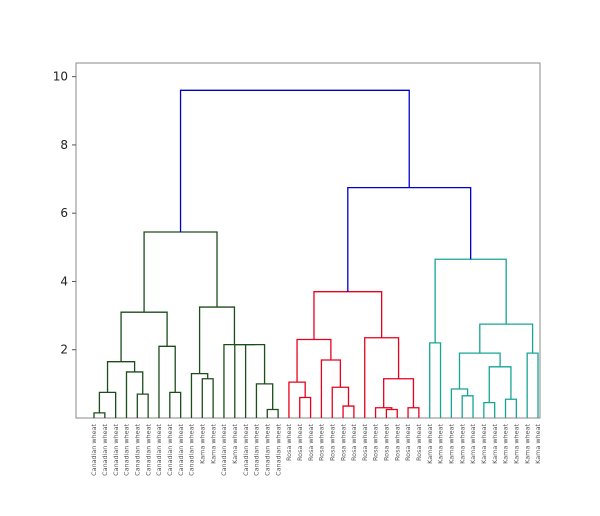 This screenshot has height=516, width=600. What do you see at coordinates (99, 415) in the screenshot?
I see `dendrogram-link-a1` at bounding box center [99, 415].